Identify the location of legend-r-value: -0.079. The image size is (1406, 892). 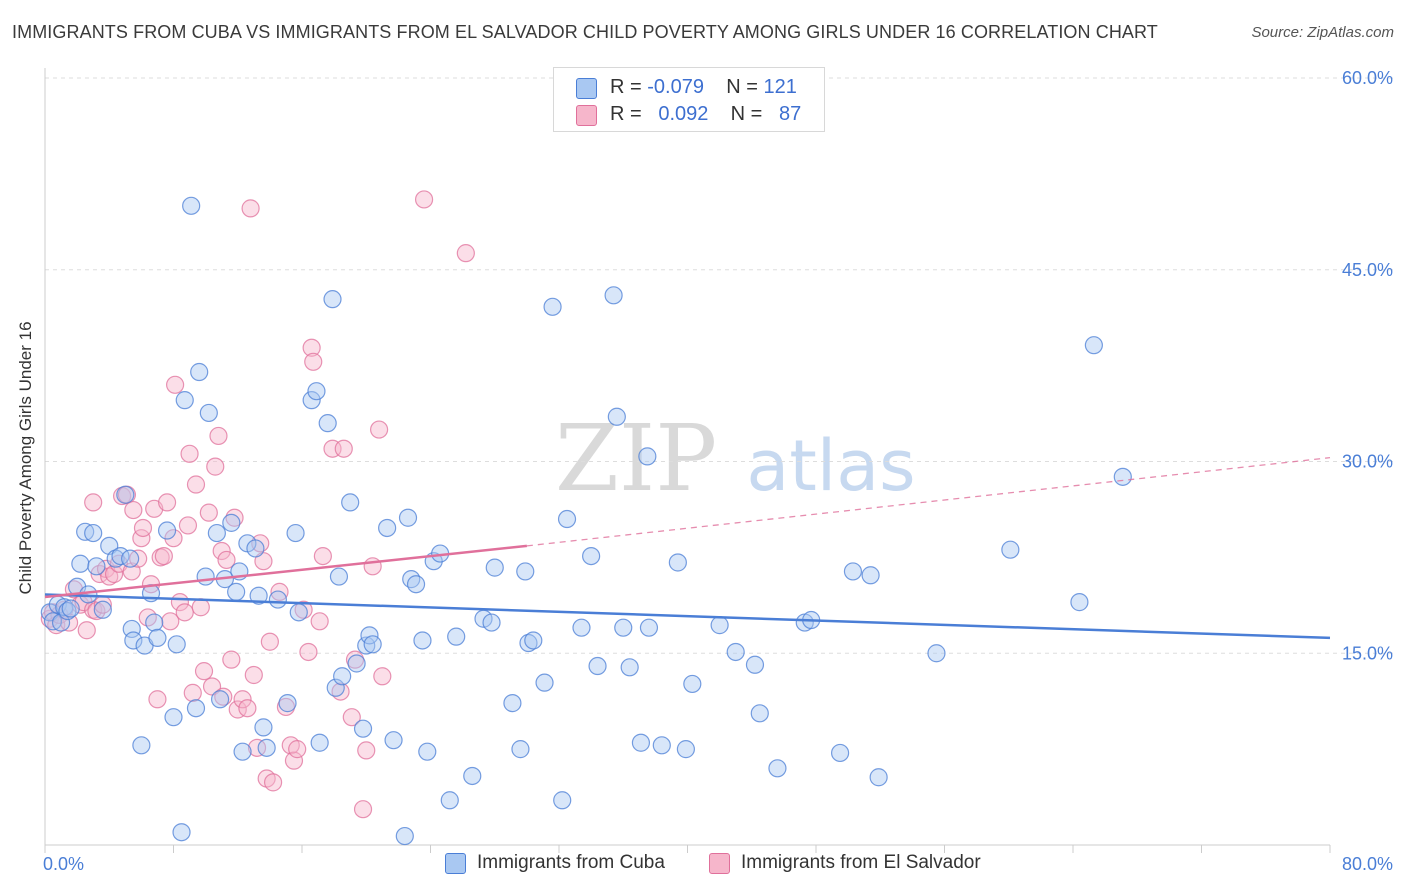
(675, 87).